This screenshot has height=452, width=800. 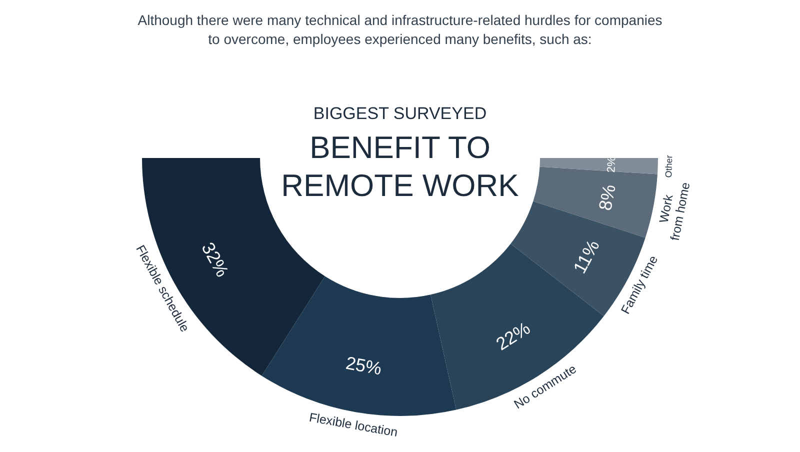 I want to click on data-label: 25%, so click(x=364, y=365).